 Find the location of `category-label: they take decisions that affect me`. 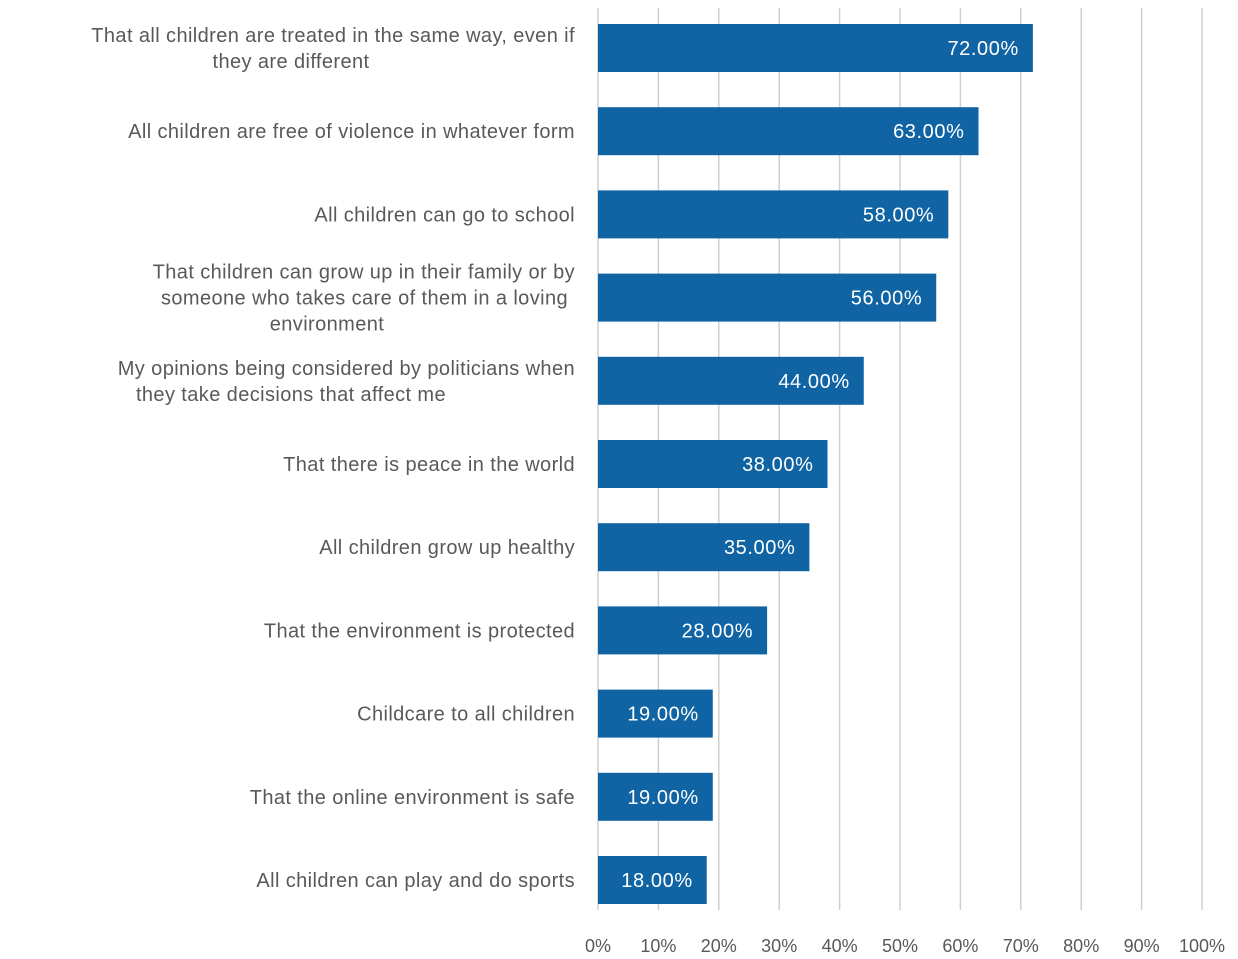

category-label: they take decisions that affect me is located at coordinates (291, 395).